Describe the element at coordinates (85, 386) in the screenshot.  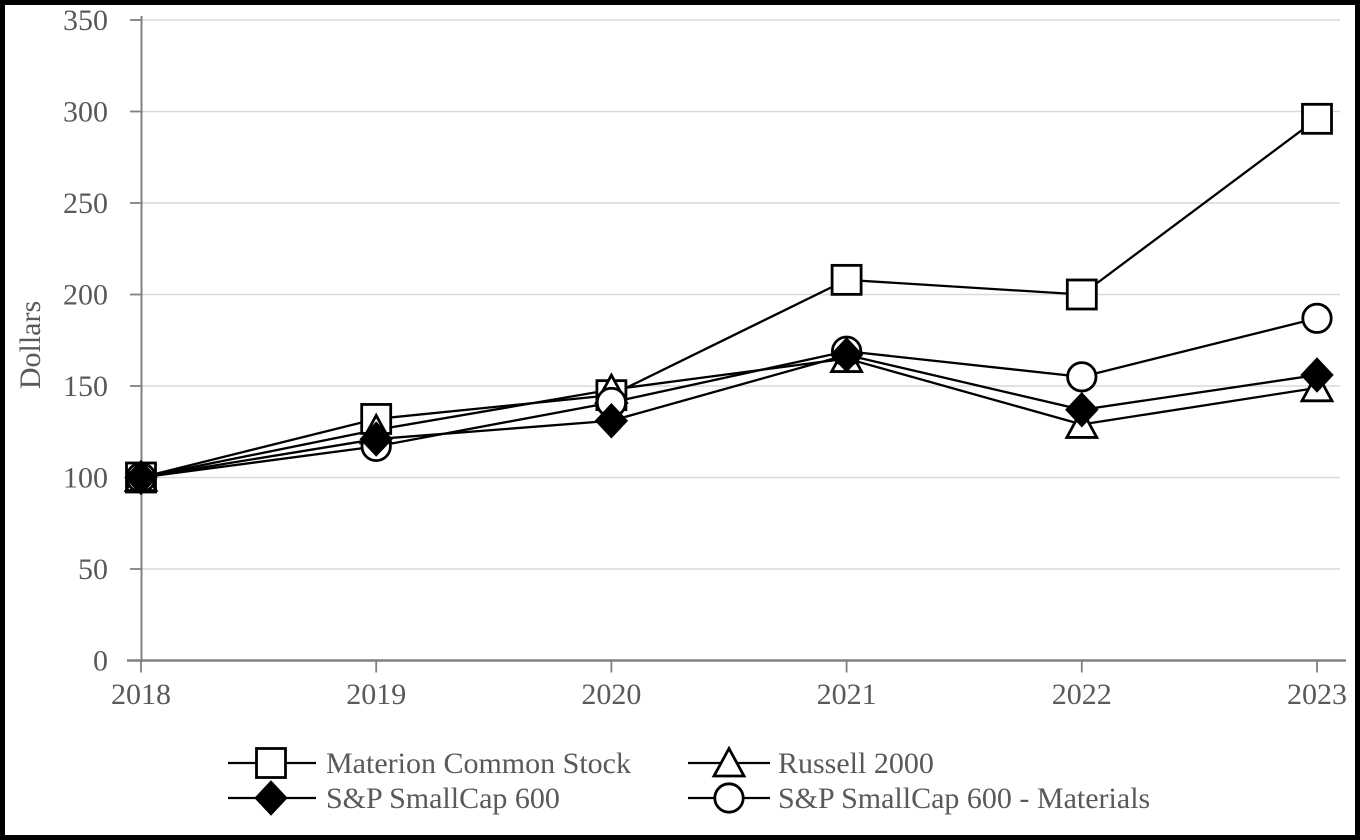
I see `y-tick-label-150: 150` at that location.